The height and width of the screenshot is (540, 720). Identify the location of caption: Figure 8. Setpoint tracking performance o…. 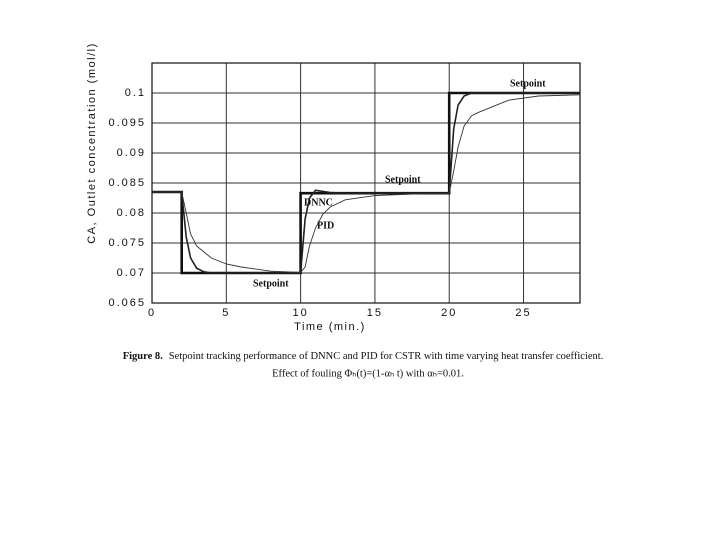
(363, 356).